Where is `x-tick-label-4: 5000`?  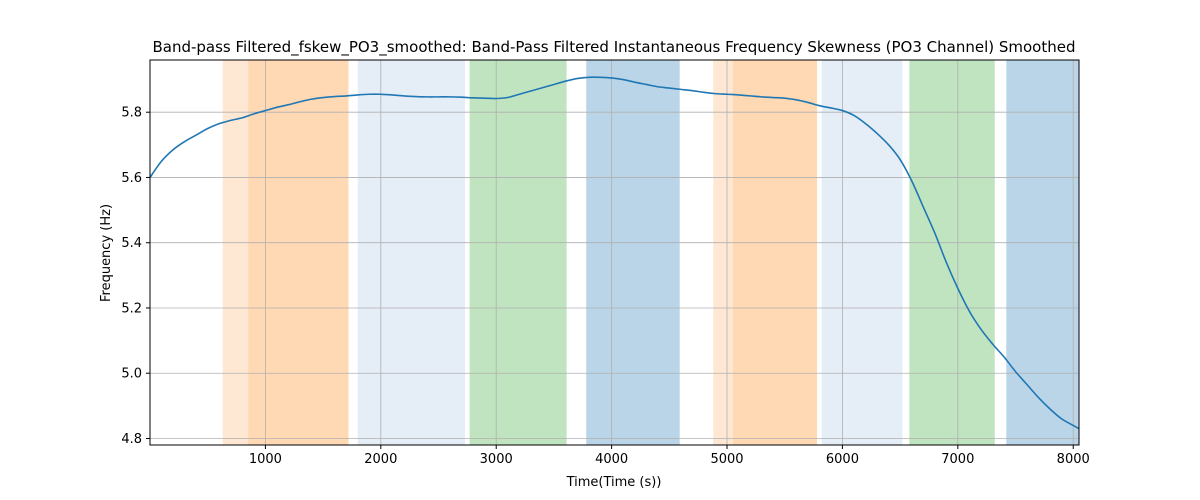
x-tick-label-4: 5000 is located at coordinates (726, 459).